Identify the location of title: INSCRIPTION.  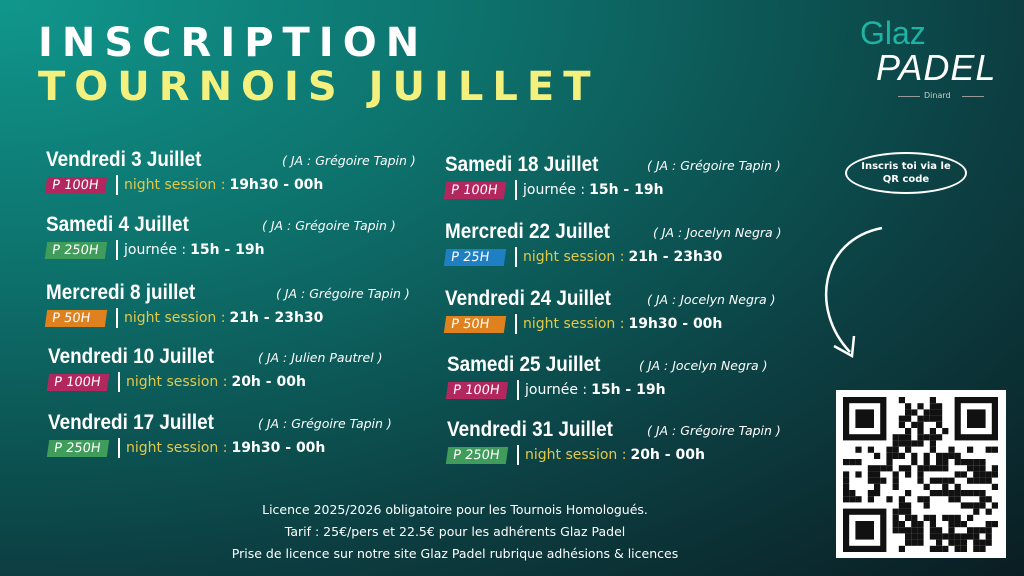
(233, 43).